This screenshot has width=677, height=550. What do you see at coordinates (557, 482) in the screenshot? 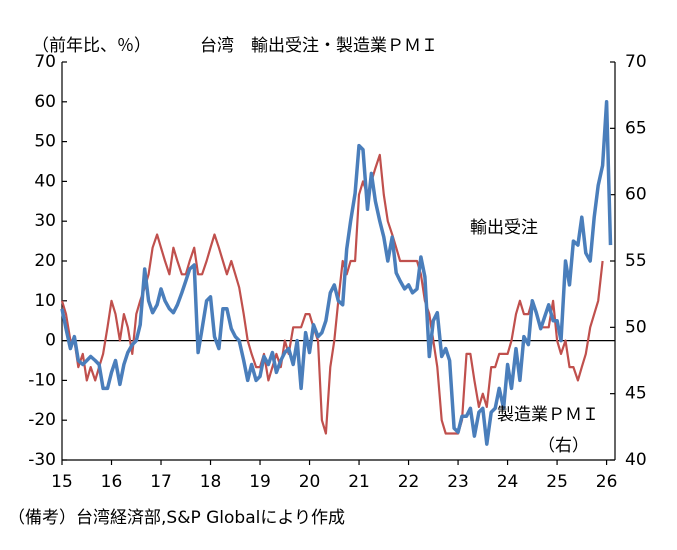
I see `x-tick-label: 25` at bounding box center [557, 482].